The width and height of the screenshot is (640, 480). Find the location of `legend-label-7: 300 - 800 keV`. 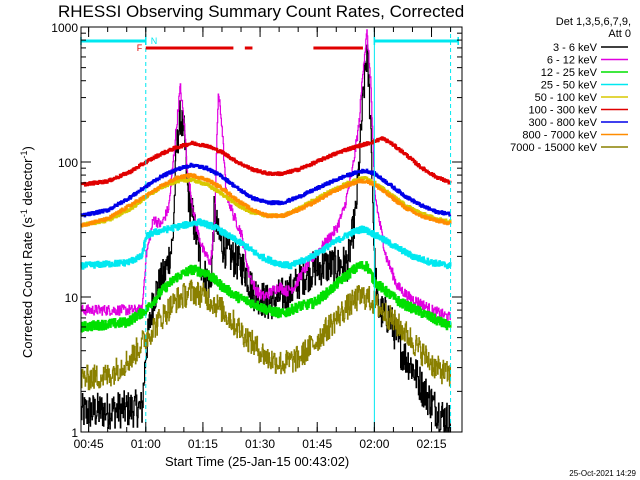

legend-label-7: 300 - 800 keV is located at coordinates (563, 123).